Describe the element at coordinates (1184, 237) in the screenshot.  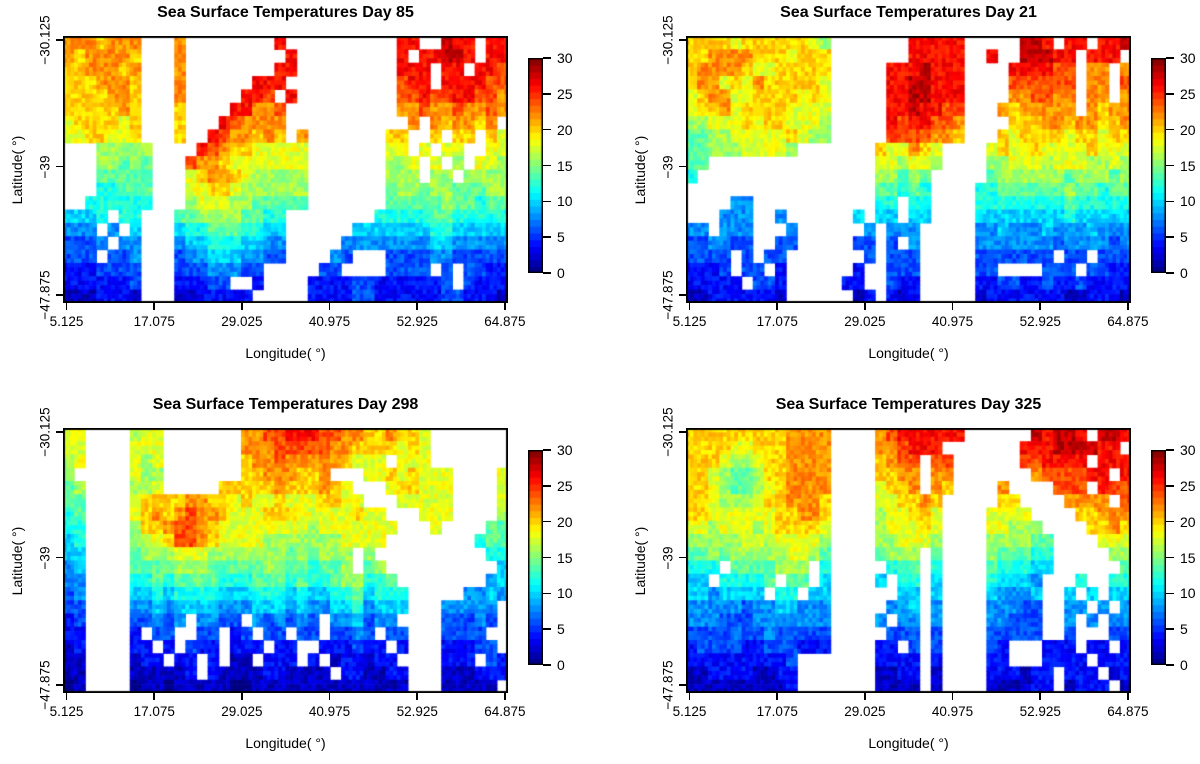
I see `colorbar-tick-label: 5` at that location.